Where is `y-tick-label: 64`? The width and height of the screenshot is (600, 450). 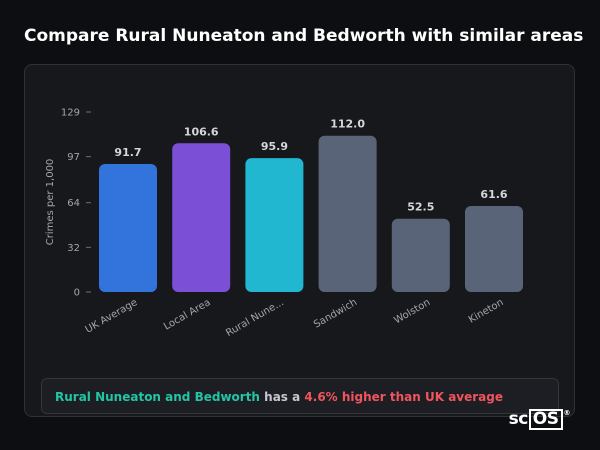 y-tick-label: 64 is located at coordinates (73, 203).